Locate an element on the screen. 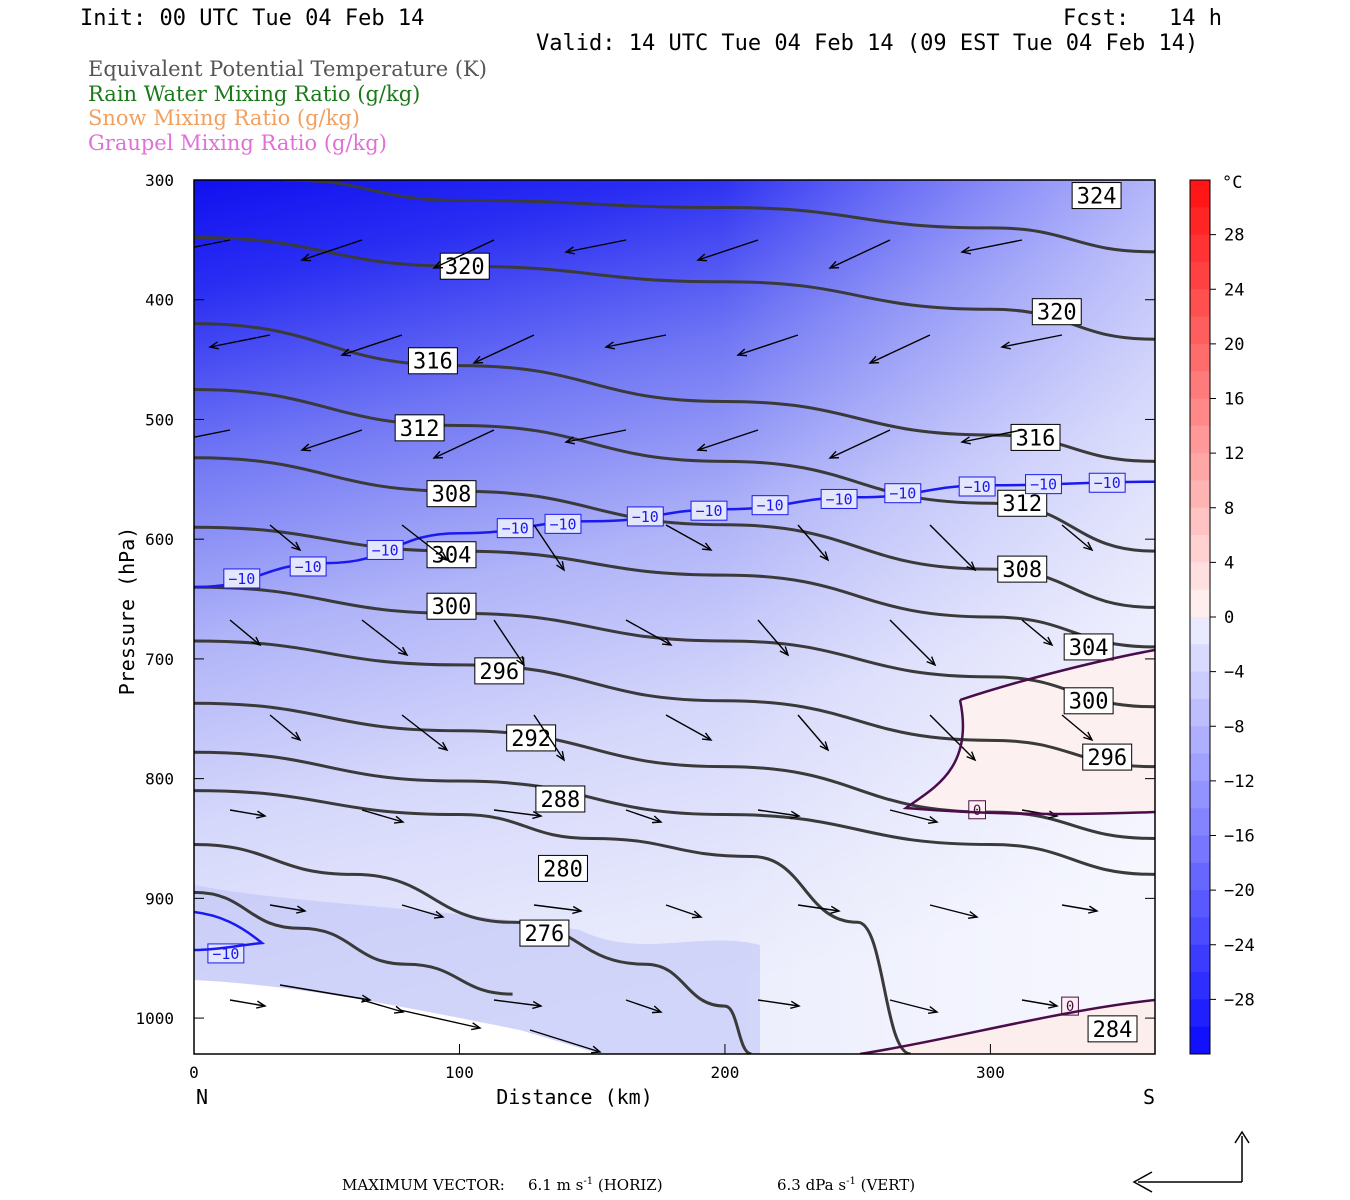  isotherm-zero-label: 0 is located at coordinates (977, 811).